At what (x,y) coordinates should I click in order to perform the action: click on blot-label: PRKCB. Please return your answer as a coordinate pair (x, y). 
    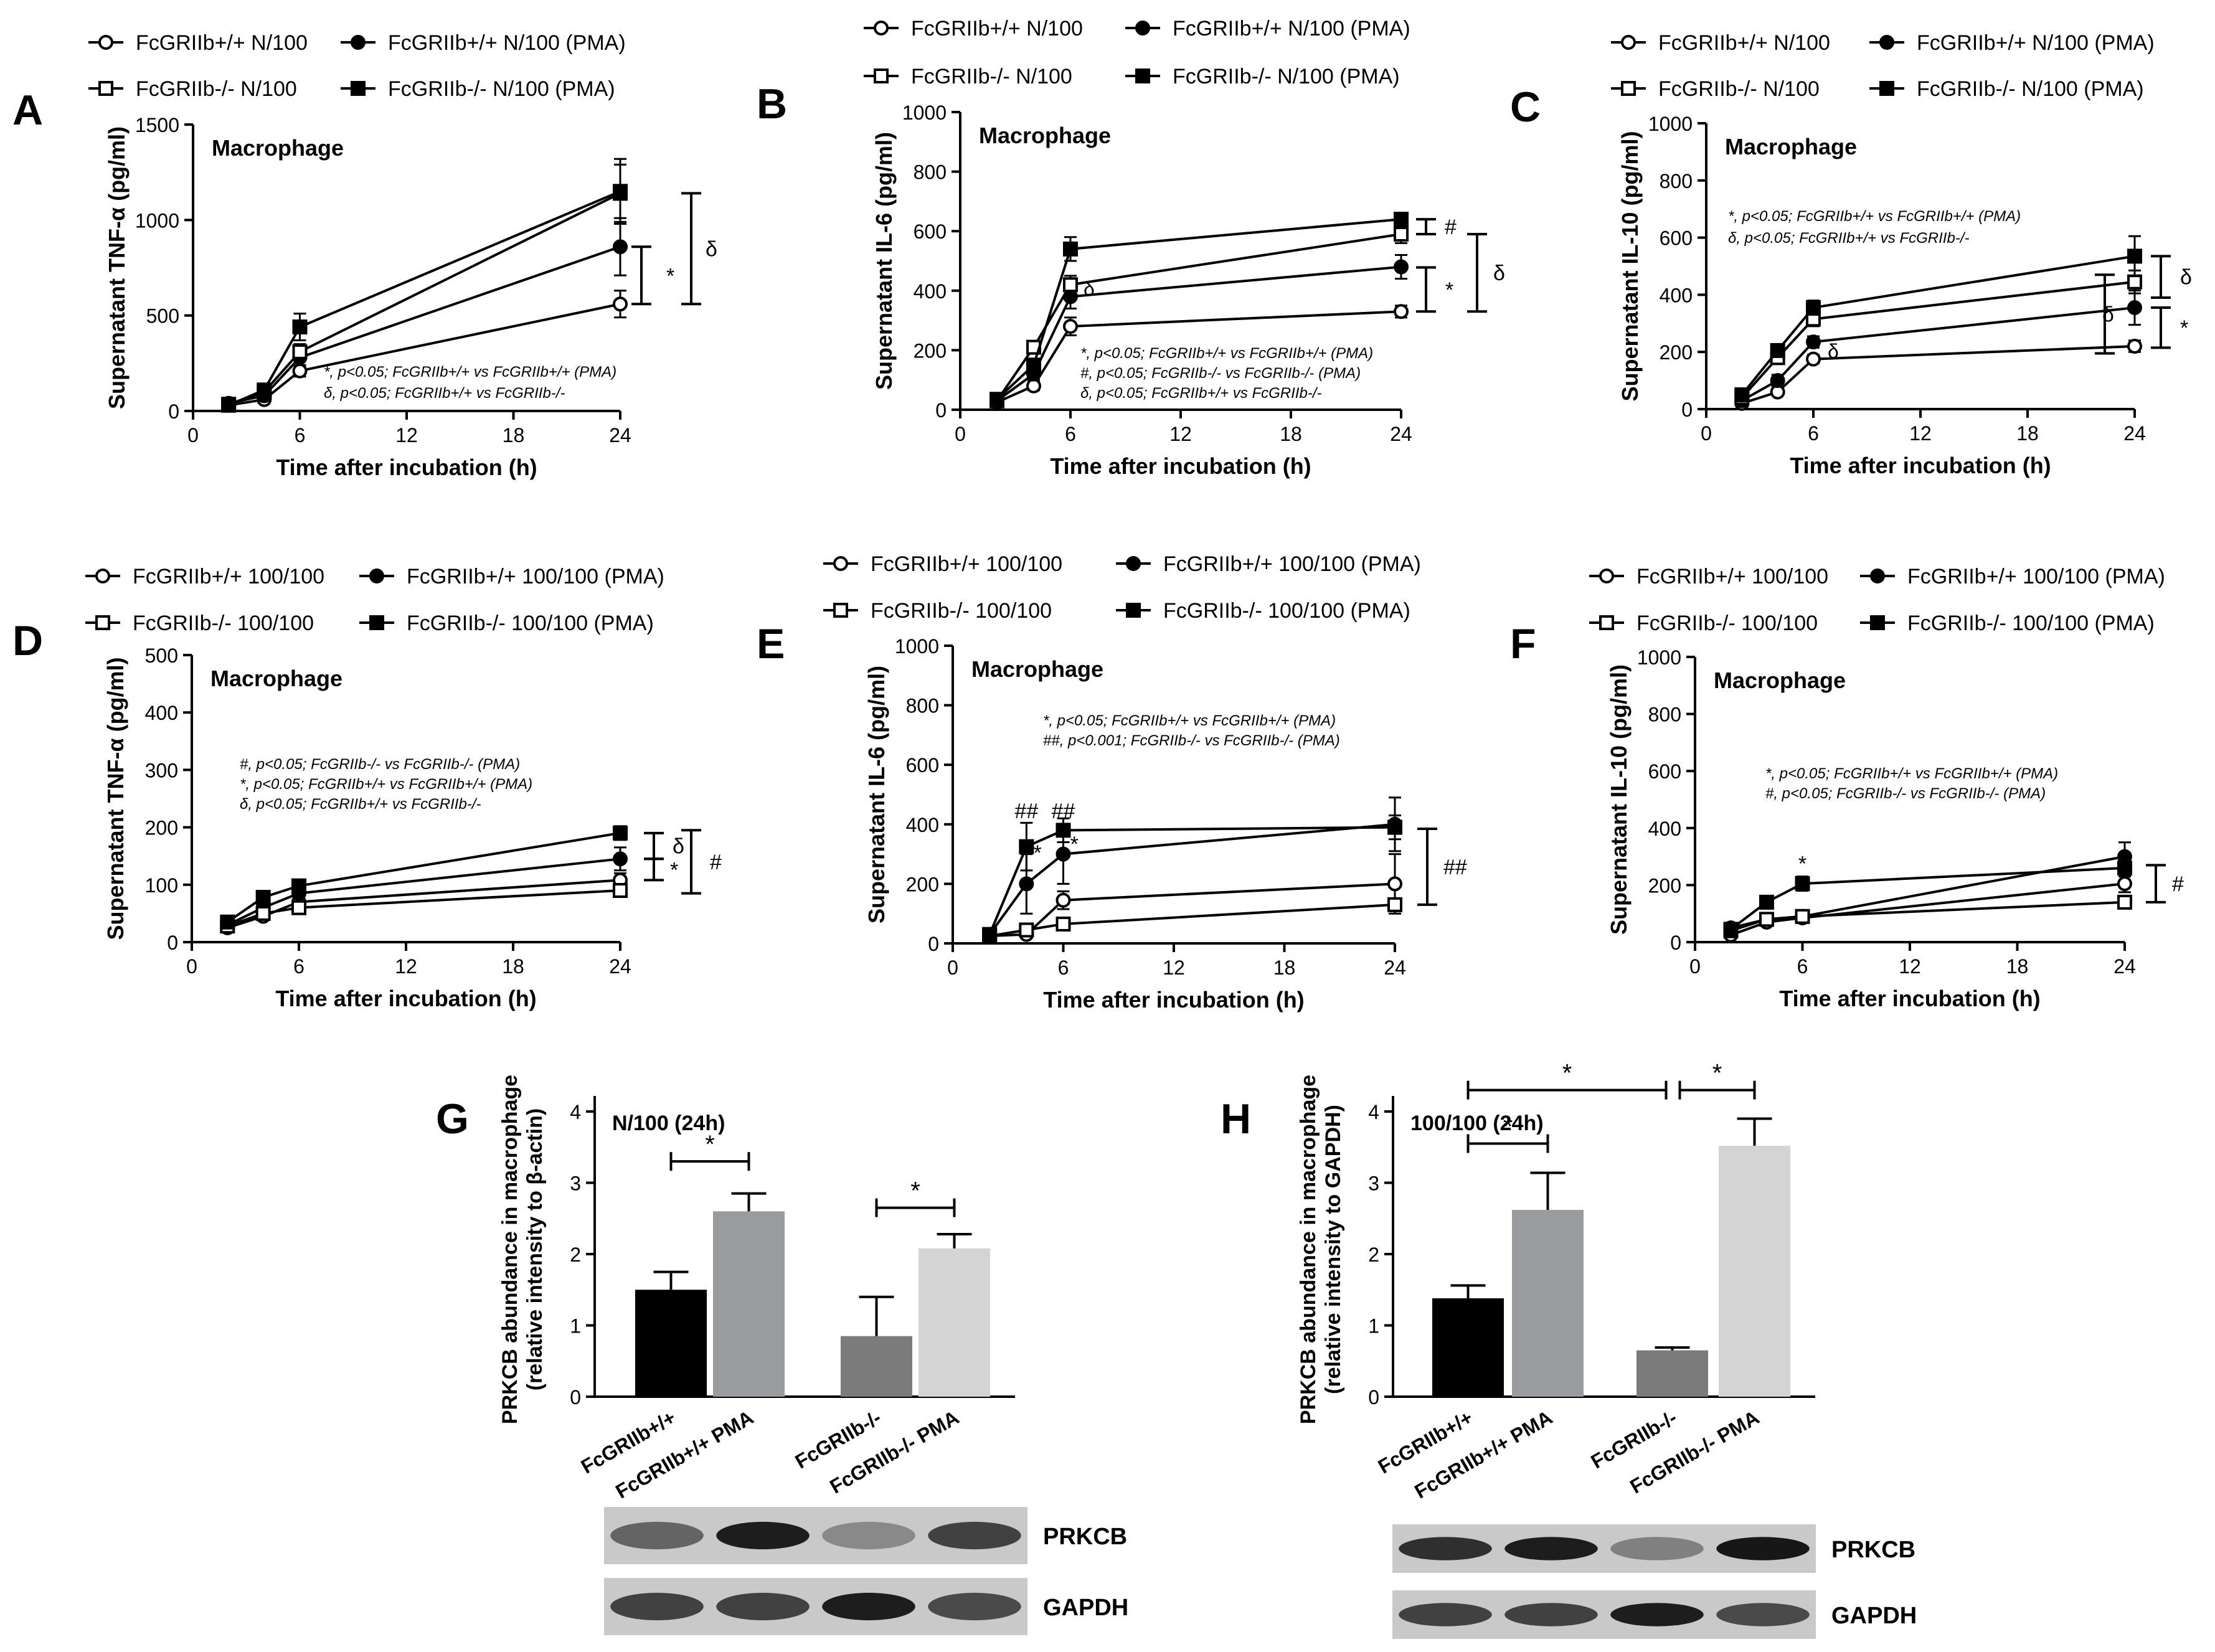
    Looking at the image, I should click on (1873, 1550).